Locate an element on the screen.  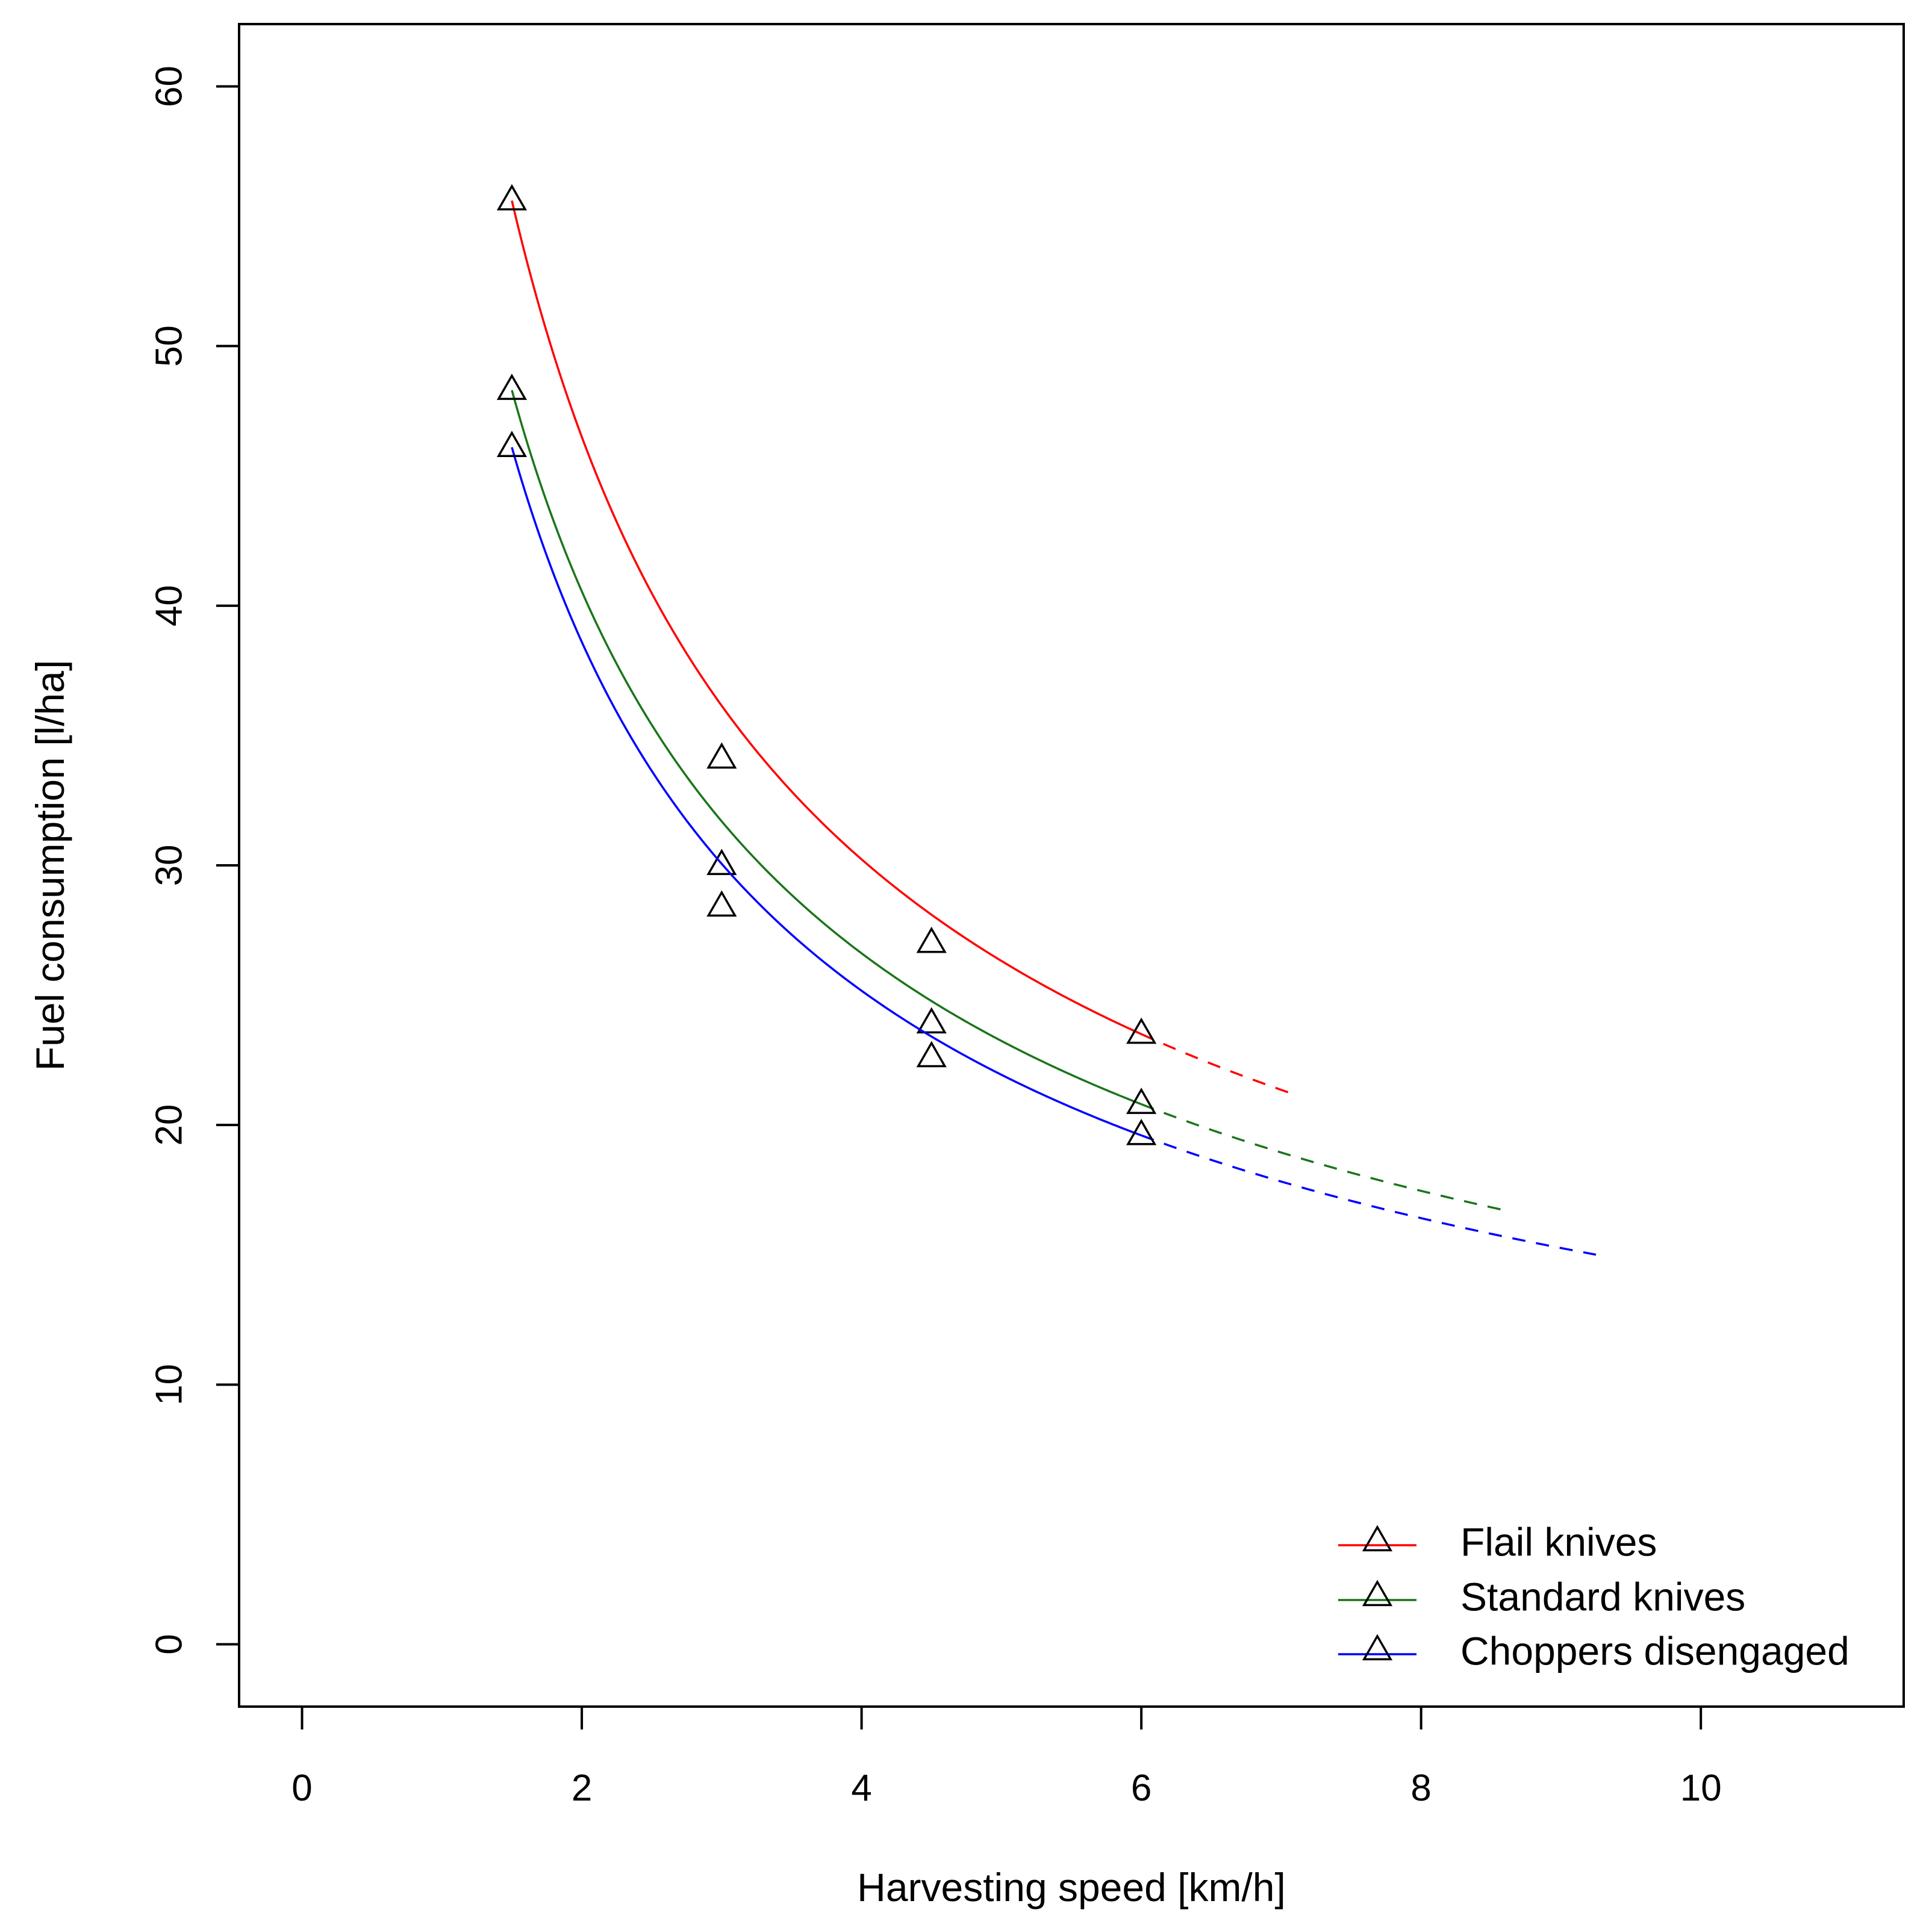
x-axis: 0 2 4 6 8 10 is located at coordinates (1006, 1757).